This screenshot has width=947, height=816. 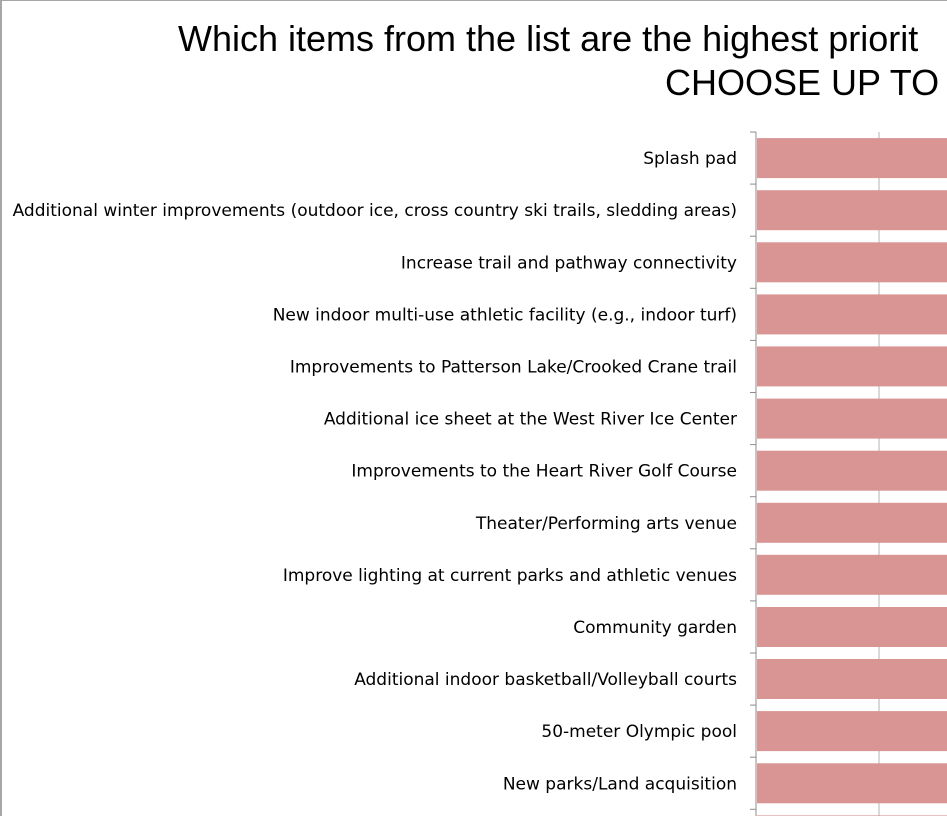 I want to click on category-label-13: New parks/Land acquisition, so click(x=620, y=784).